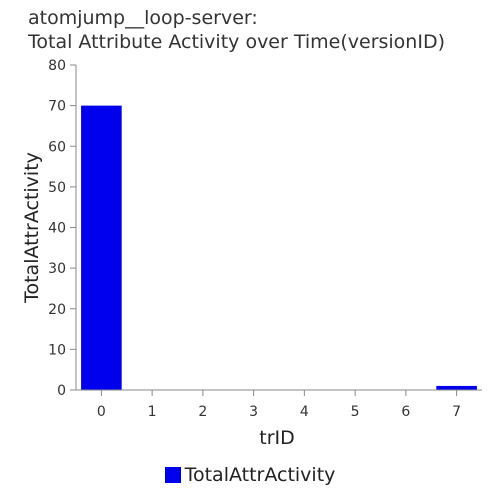  What do you see at coordinates (253, 412) in the screenshot?
I see `x-tick-label: 3` at bounding box center [253, 412].